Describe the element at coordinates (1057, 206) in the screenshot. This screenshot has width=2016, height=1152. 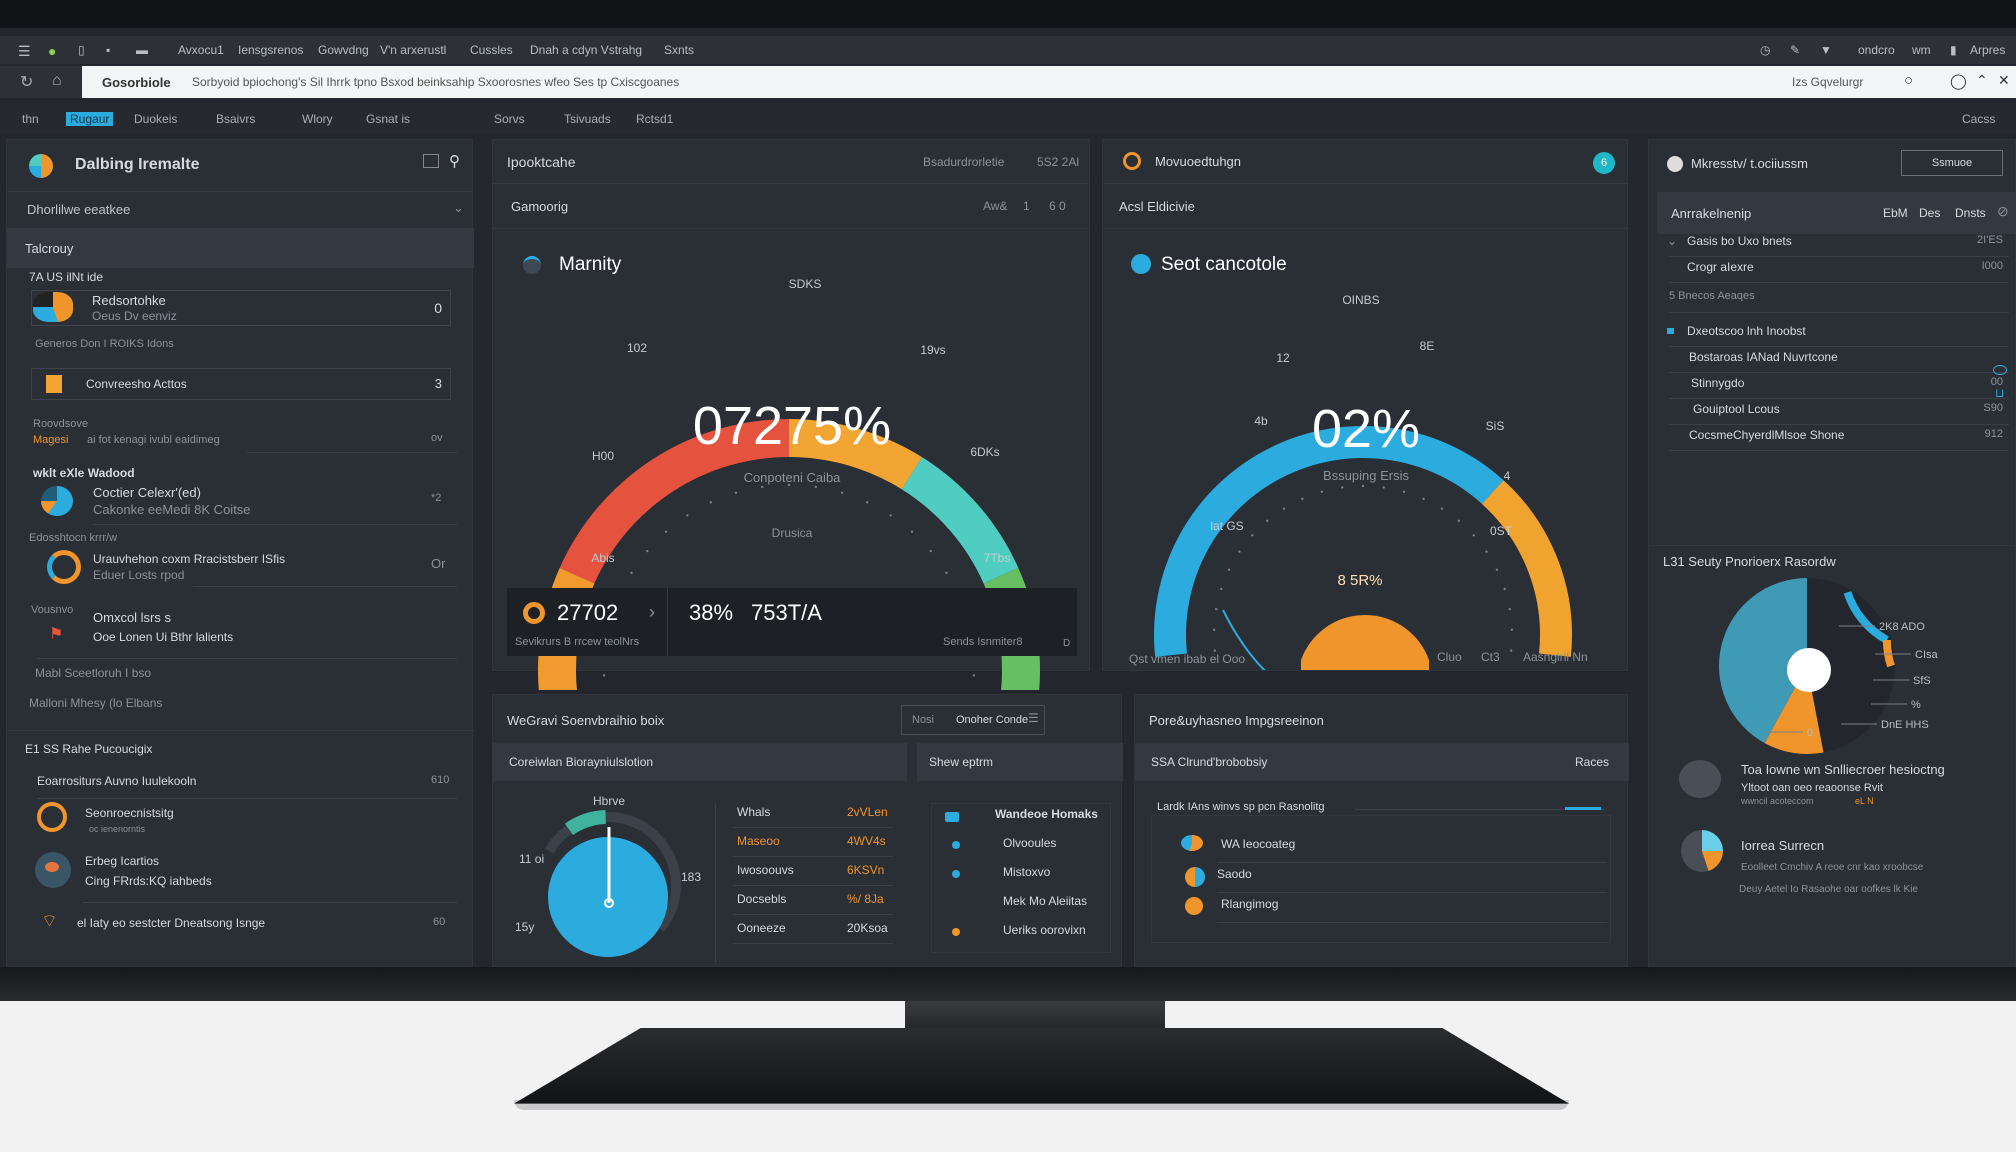
I see `sub-meta: 6 0` at that location.